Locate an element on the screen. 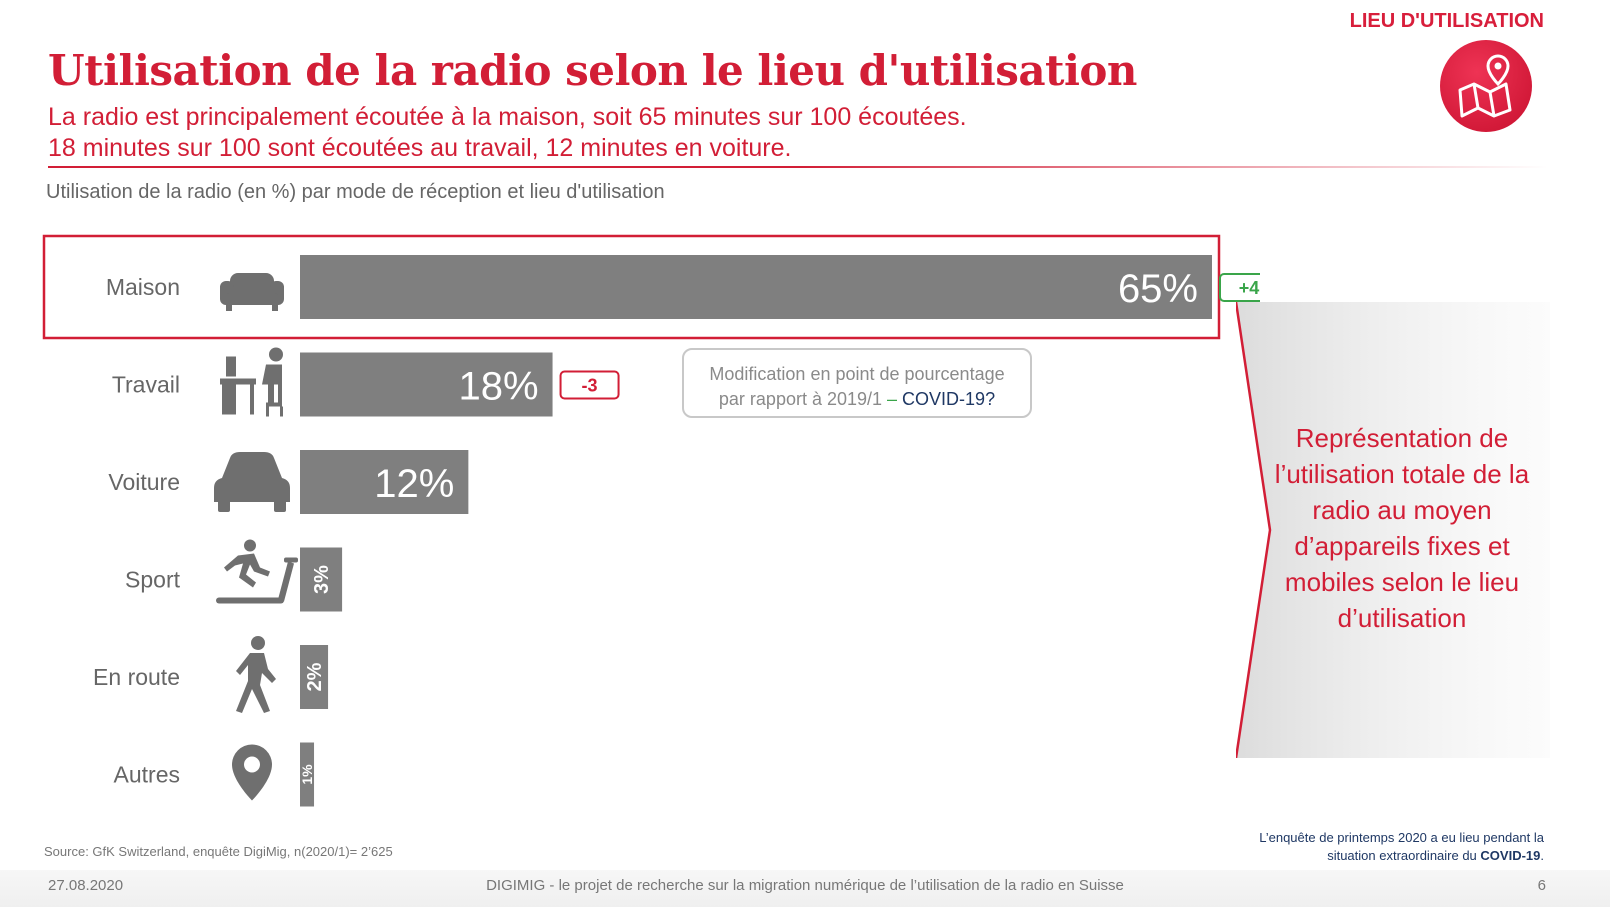 Image resolution: width=1610 pixels, height=907 pixels. bar-travail is located at coordinates (426, 384).